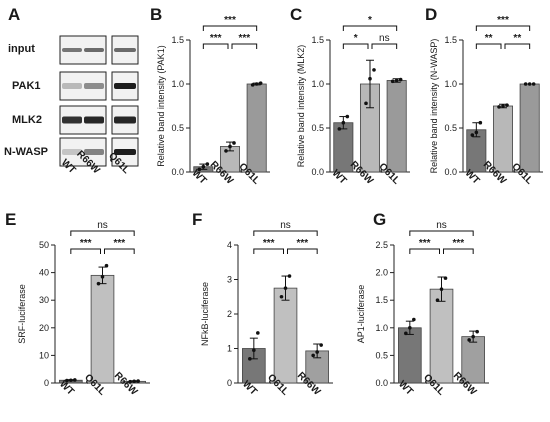  What do you see at coordinates (26, 152) in the screenshot?
I see `blot-row-label-nwasp: N-WASP` at bounding box center [26, 152].